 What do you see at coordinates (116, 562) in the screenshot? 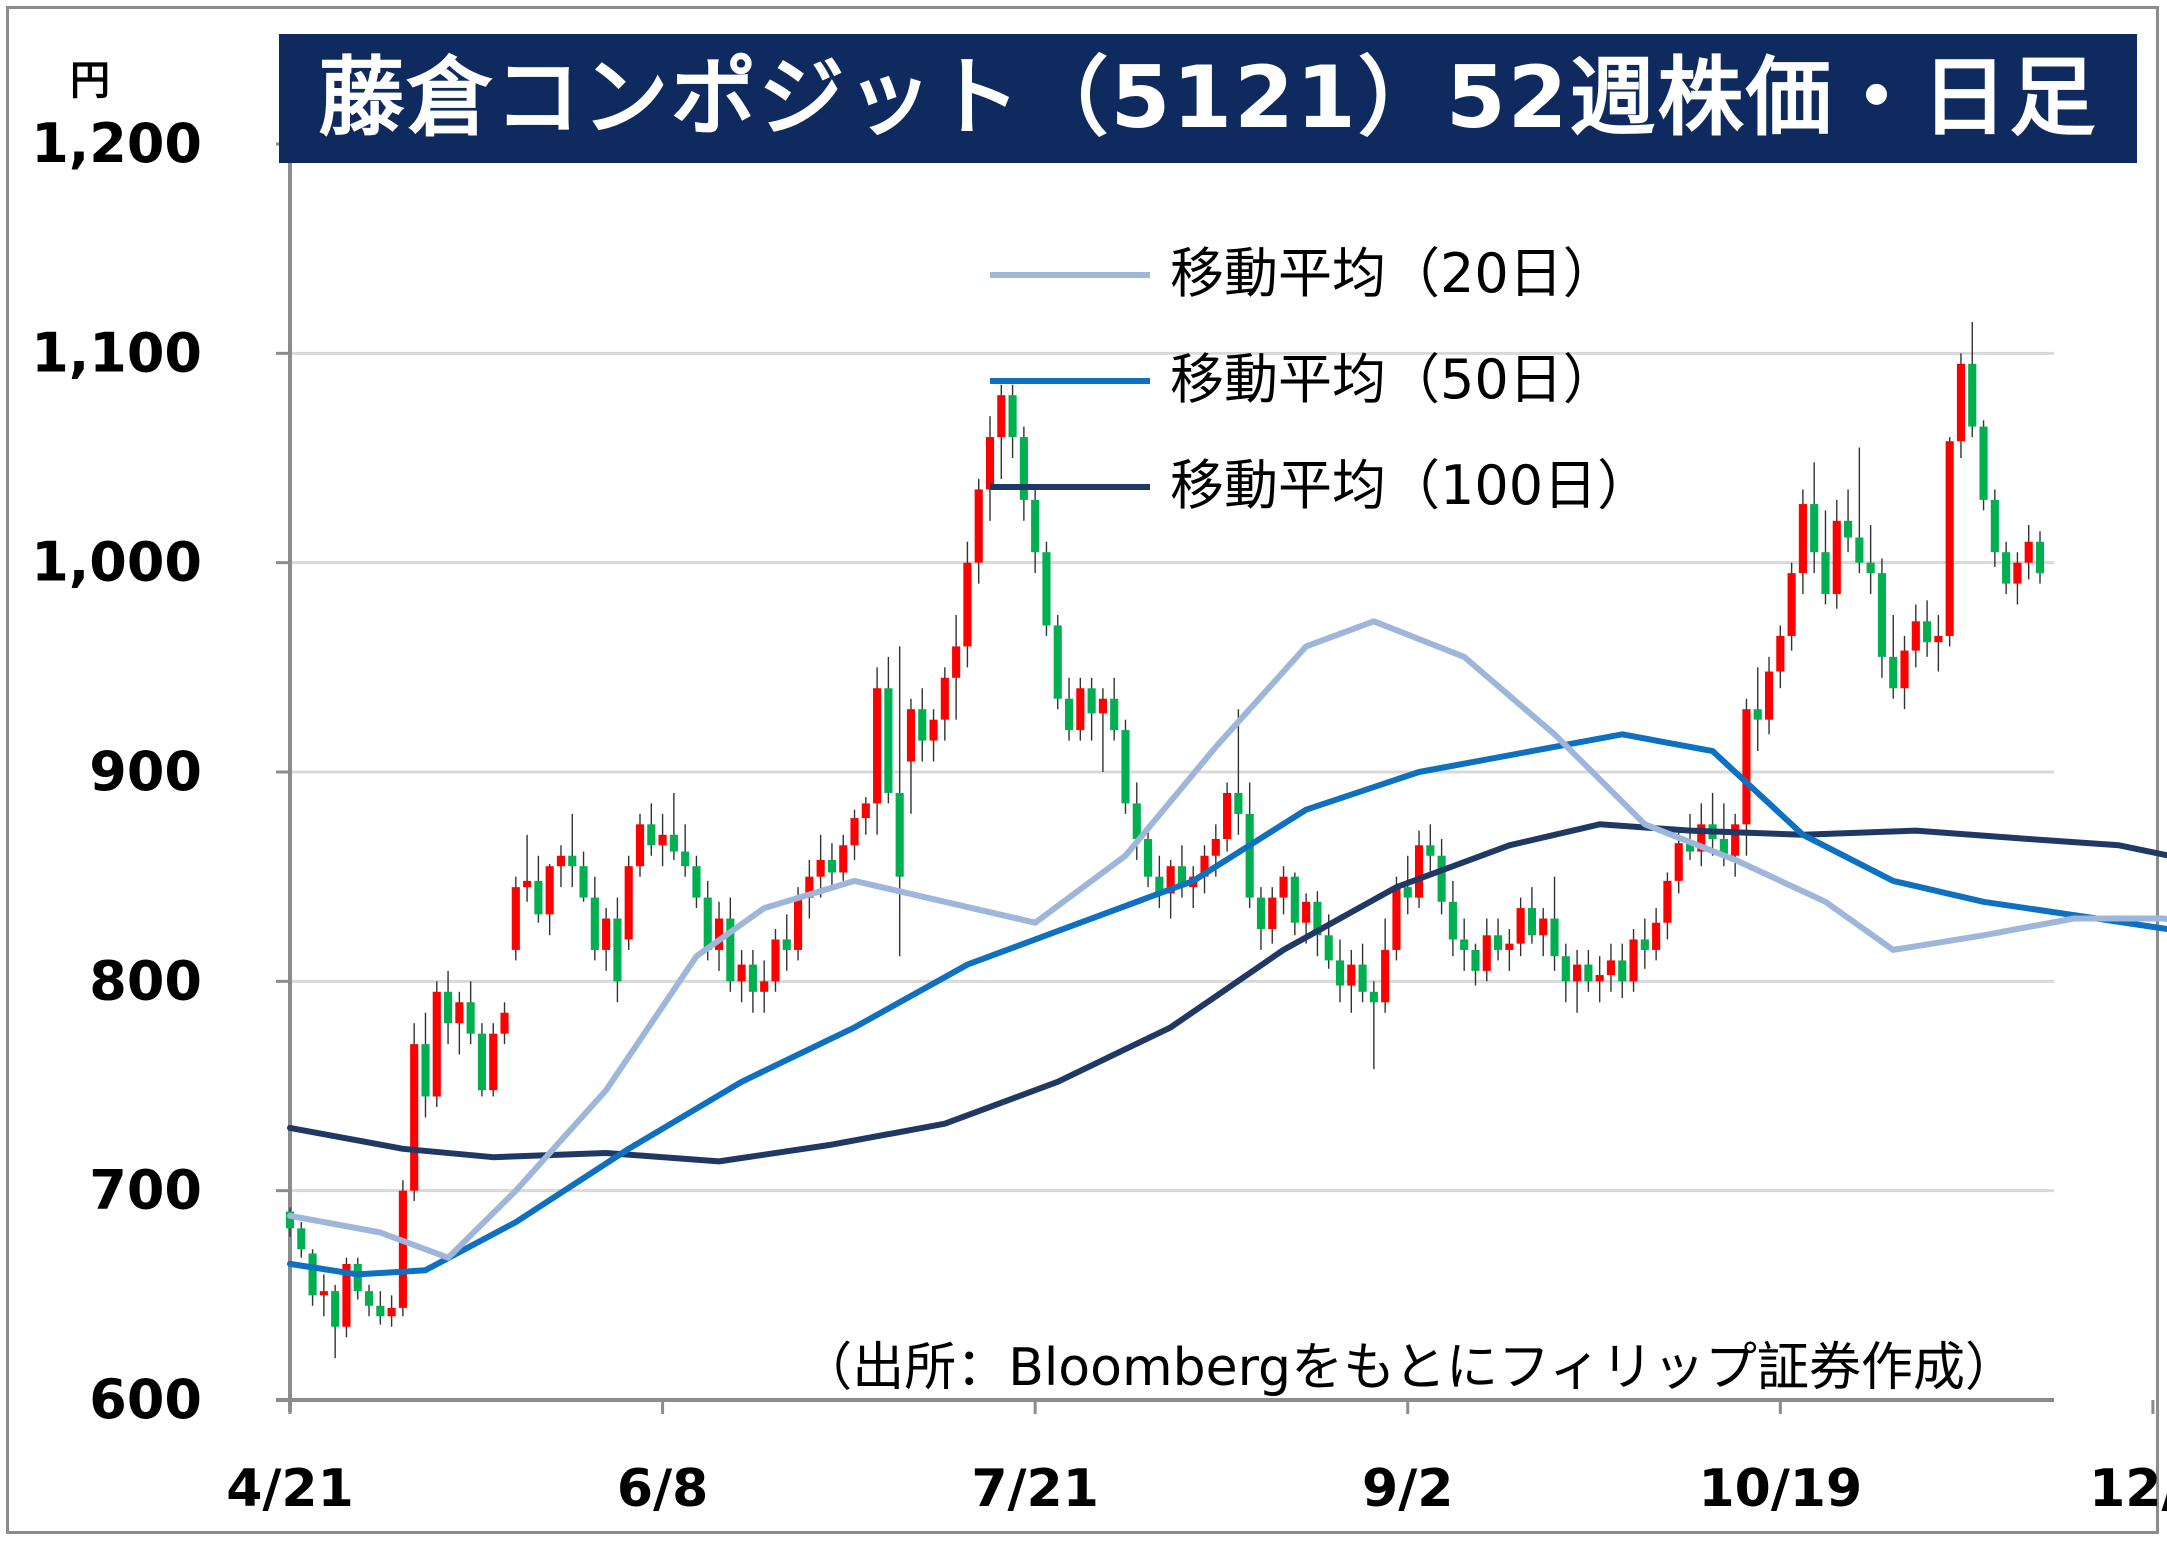
I see `y-tick-label: 1,000` at bounding box center [116, 562].